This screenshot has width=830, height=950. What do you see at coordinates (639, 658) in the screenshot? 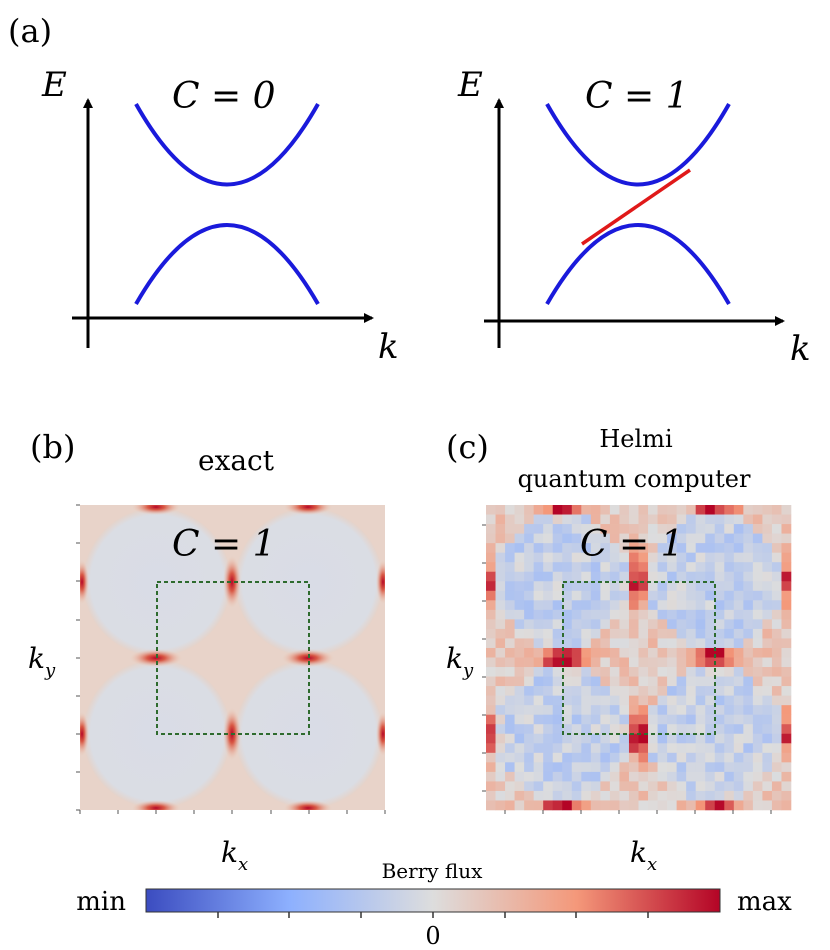
I see `brillouin-zone-box-quantum` at bounding box center [639, 658].